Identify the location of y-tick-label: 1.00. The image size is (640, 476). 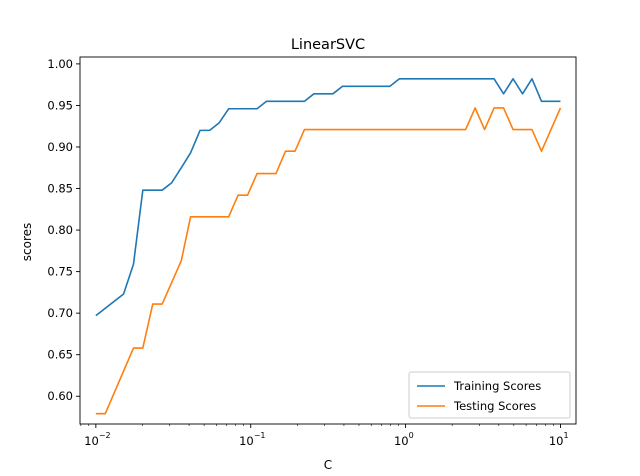
(60, 64).